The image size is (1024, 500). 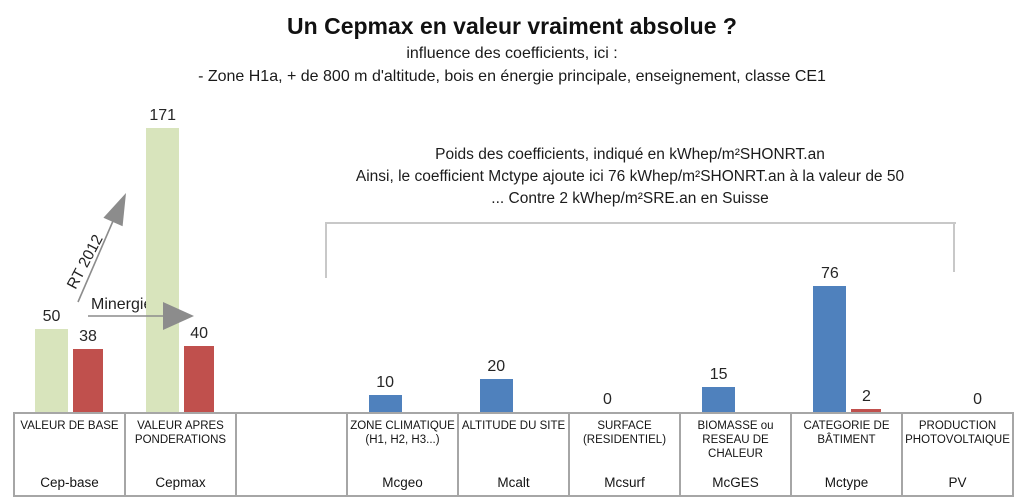 I want to click on category-description: CATEGORIE DE BÂTIMENT, so click(x=846, y=433).